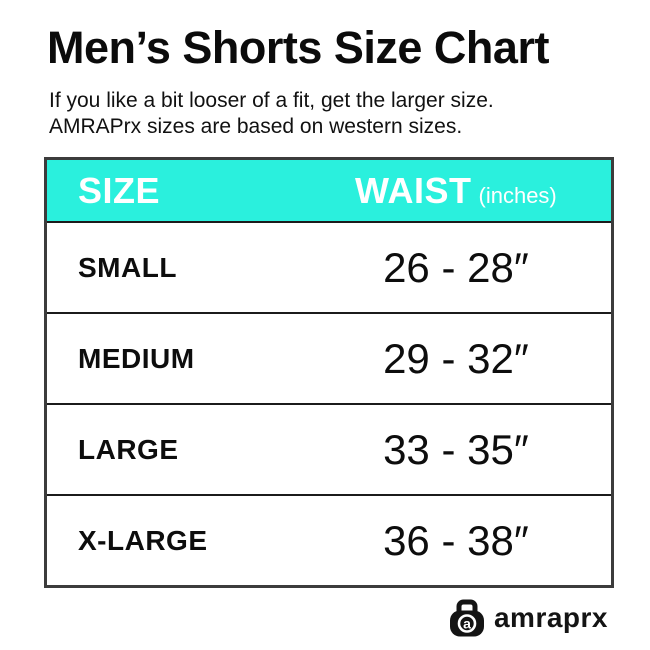 This screenshot has width=650, height=650. What do you see at coordinates (128, 449) in the screenshot?
I see `size-cell: LARGE` at bounding box center [128, 449].